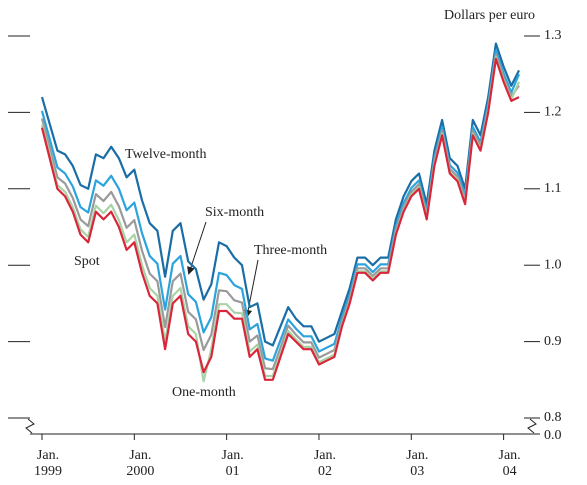  I want to click on series-label: Three-month, so click(290, 250).